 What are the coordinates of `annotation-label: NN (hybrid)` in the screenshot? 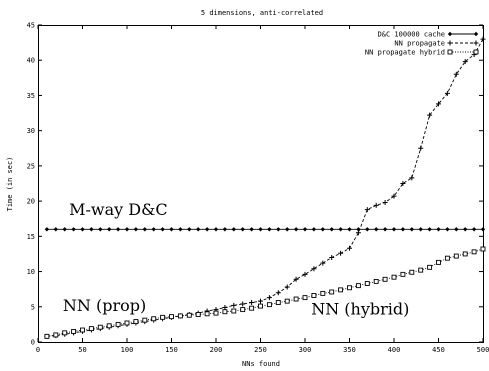 It's located at (360, 309).